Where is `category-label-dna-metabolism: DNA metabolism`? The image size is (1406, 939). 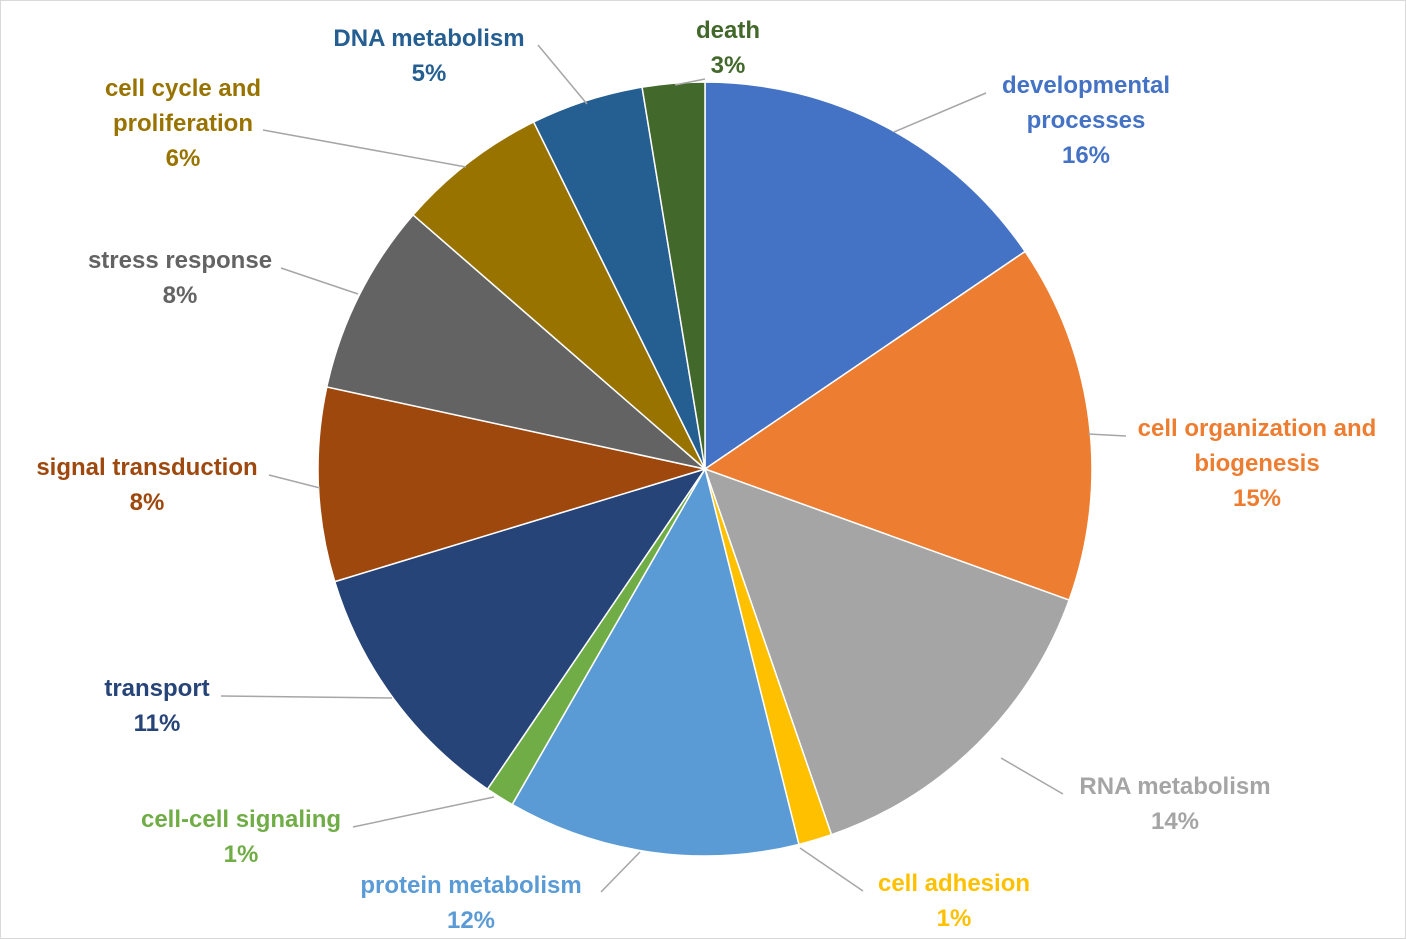 category-label-dna-metabolism: DNA metabolism is located at coordinates (428, 38).